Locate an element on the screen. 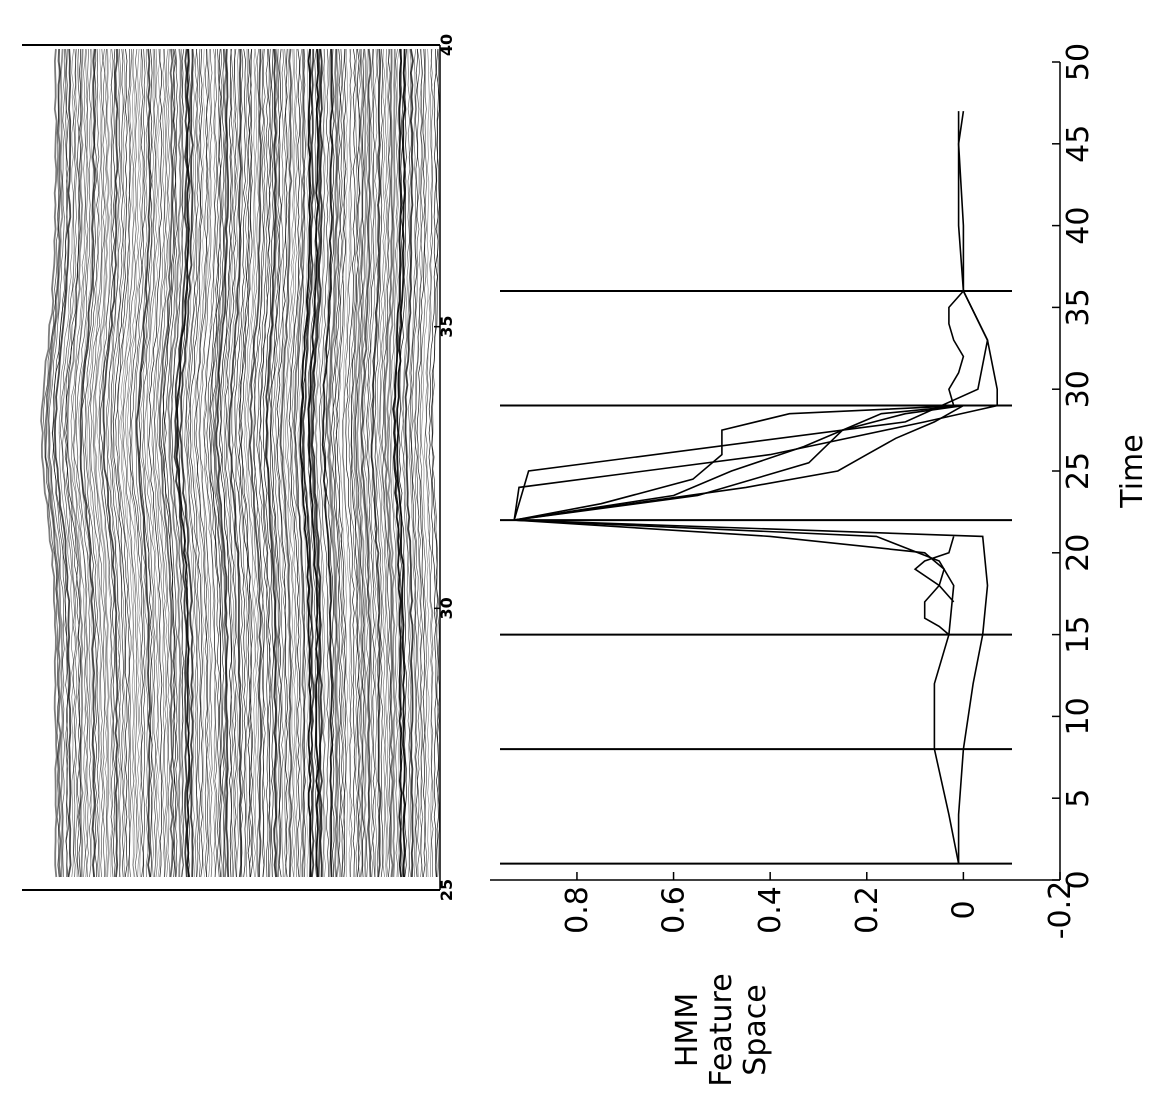  y-axis-title-line: Space is located at coordinates (755, 1029).